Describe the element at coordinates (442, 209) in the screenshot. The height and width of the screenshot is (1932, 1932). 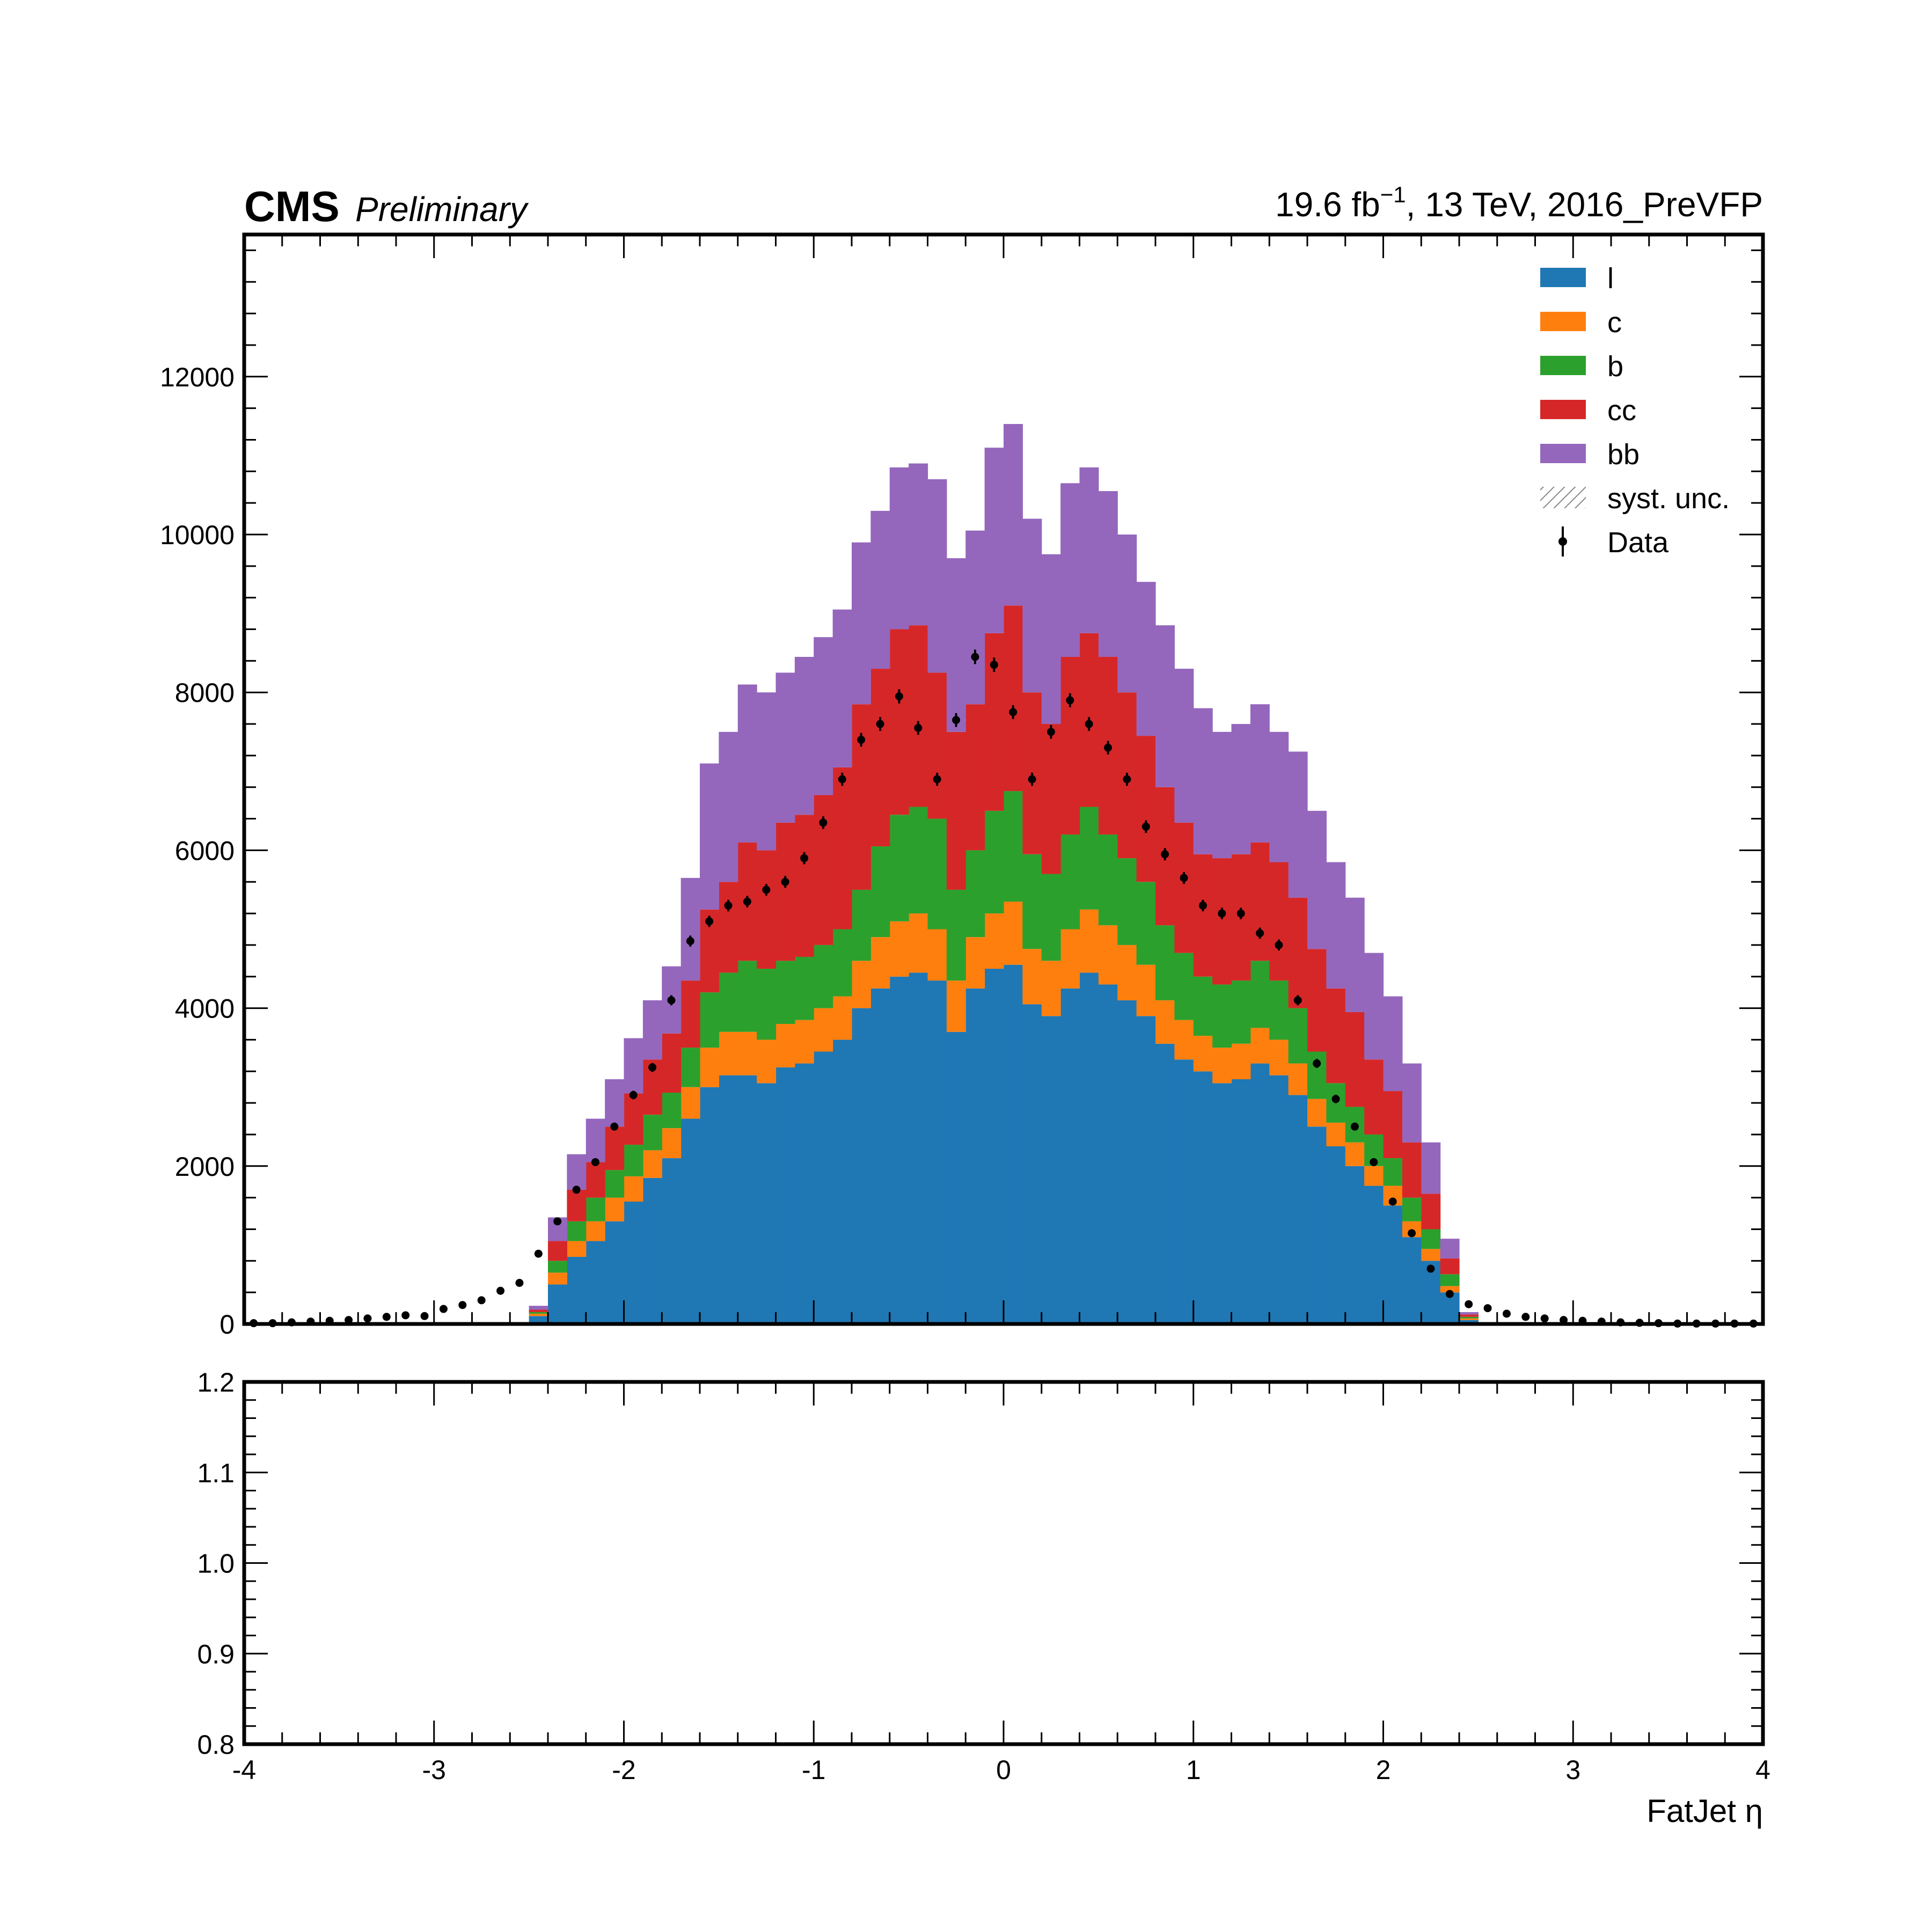
I see `status-label: Preliminary` at that location.